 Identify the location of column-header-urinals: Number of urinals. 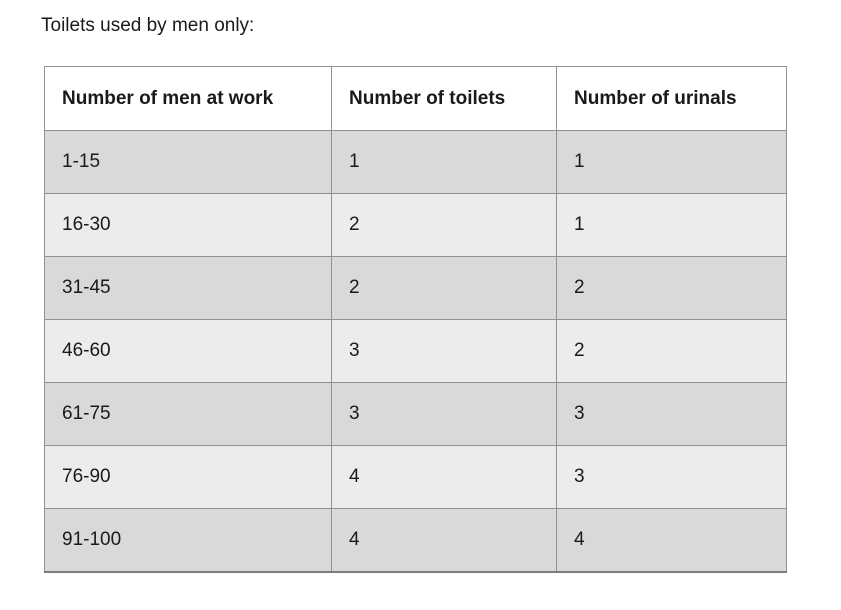
(671, 98).